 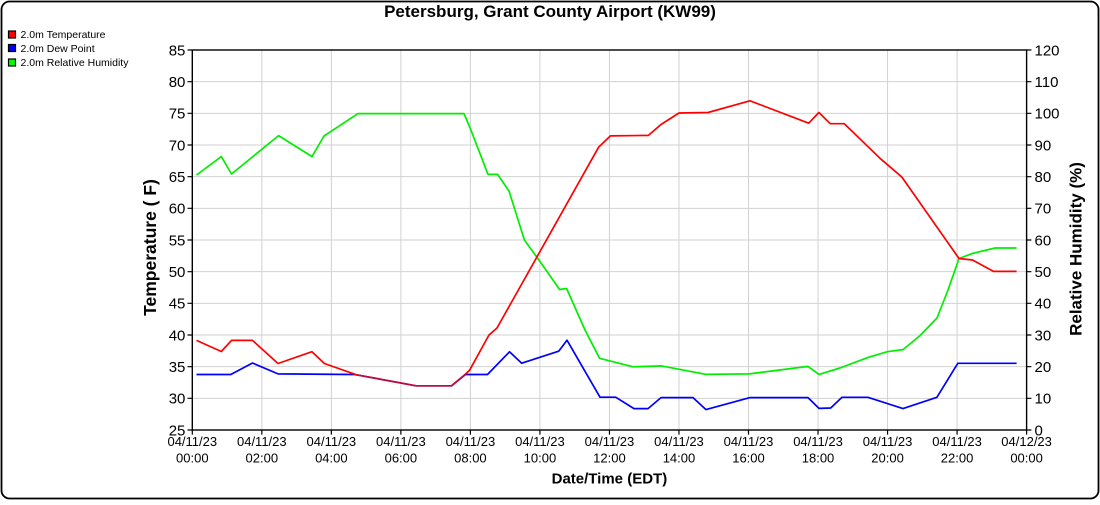 I want to click on svg-text: Relative Humidity (%), so click(x=1076, y=249).